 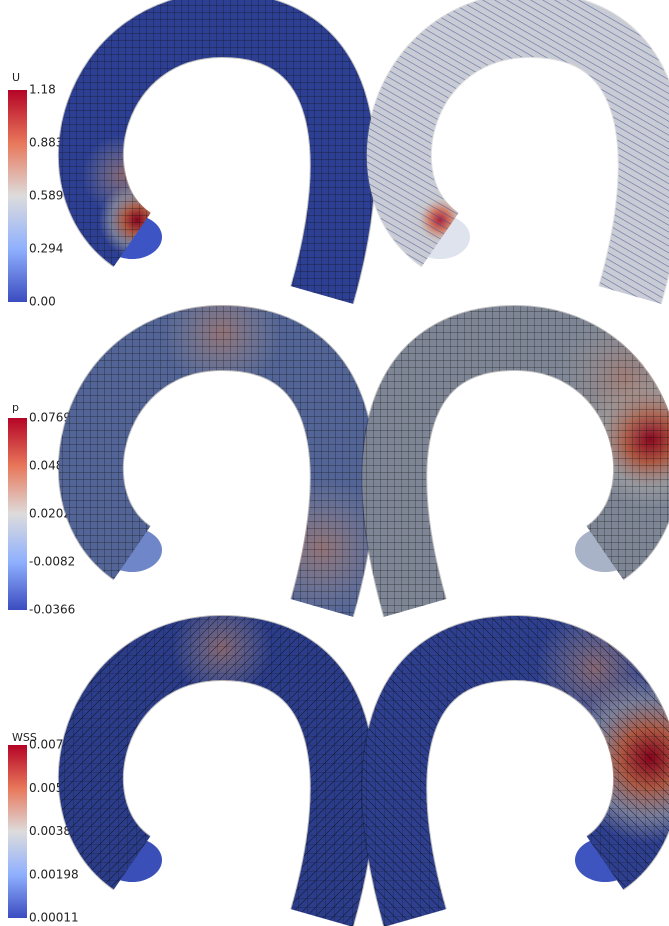 I want to click on colorbar-tick-label: 0.00, so click(x=42, y=302).